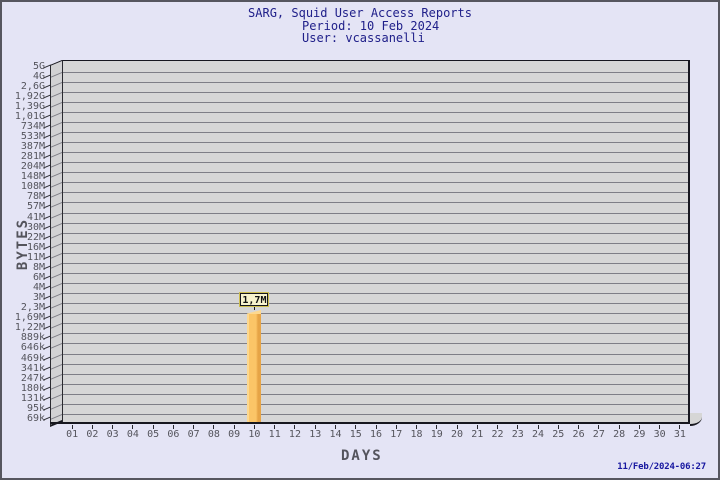 The width and height of the screenshot is (720, 480). Describe the element at coordinates (29, 116) in the screenshot. I see `y-tick-label: 1,01G` at that location.